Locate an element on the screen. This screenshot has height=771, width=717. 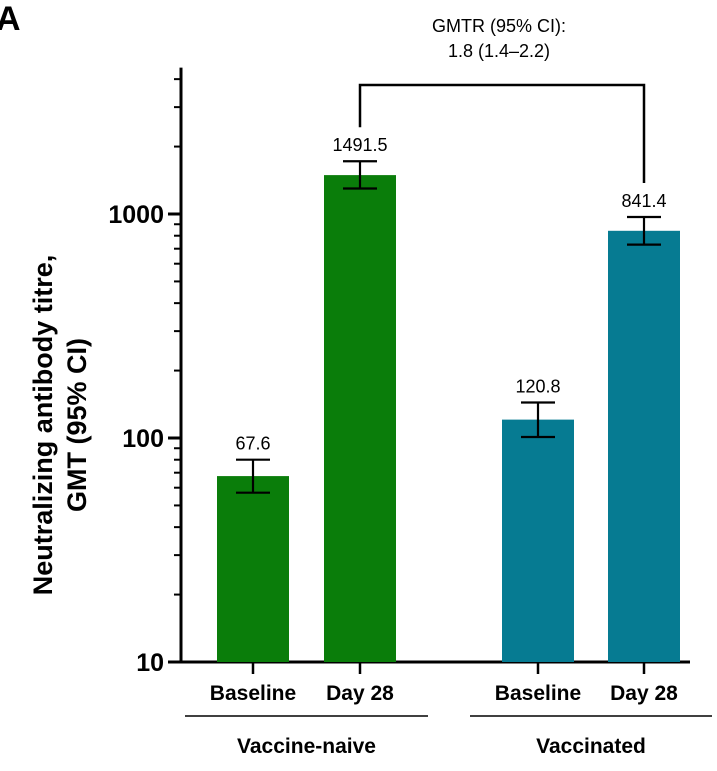
group-label: Vaccinated is located at coordinates (591, 746).